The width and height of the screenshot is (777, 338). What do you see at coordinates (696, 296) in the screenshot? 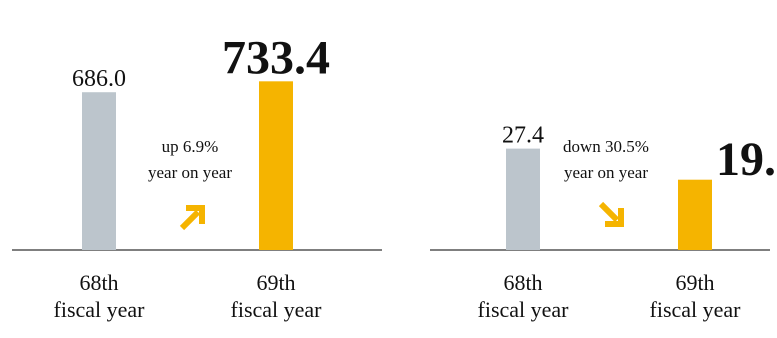
I see `chart-2-category-label-2: 69th fiscal year` at bounding box center [696, 296].